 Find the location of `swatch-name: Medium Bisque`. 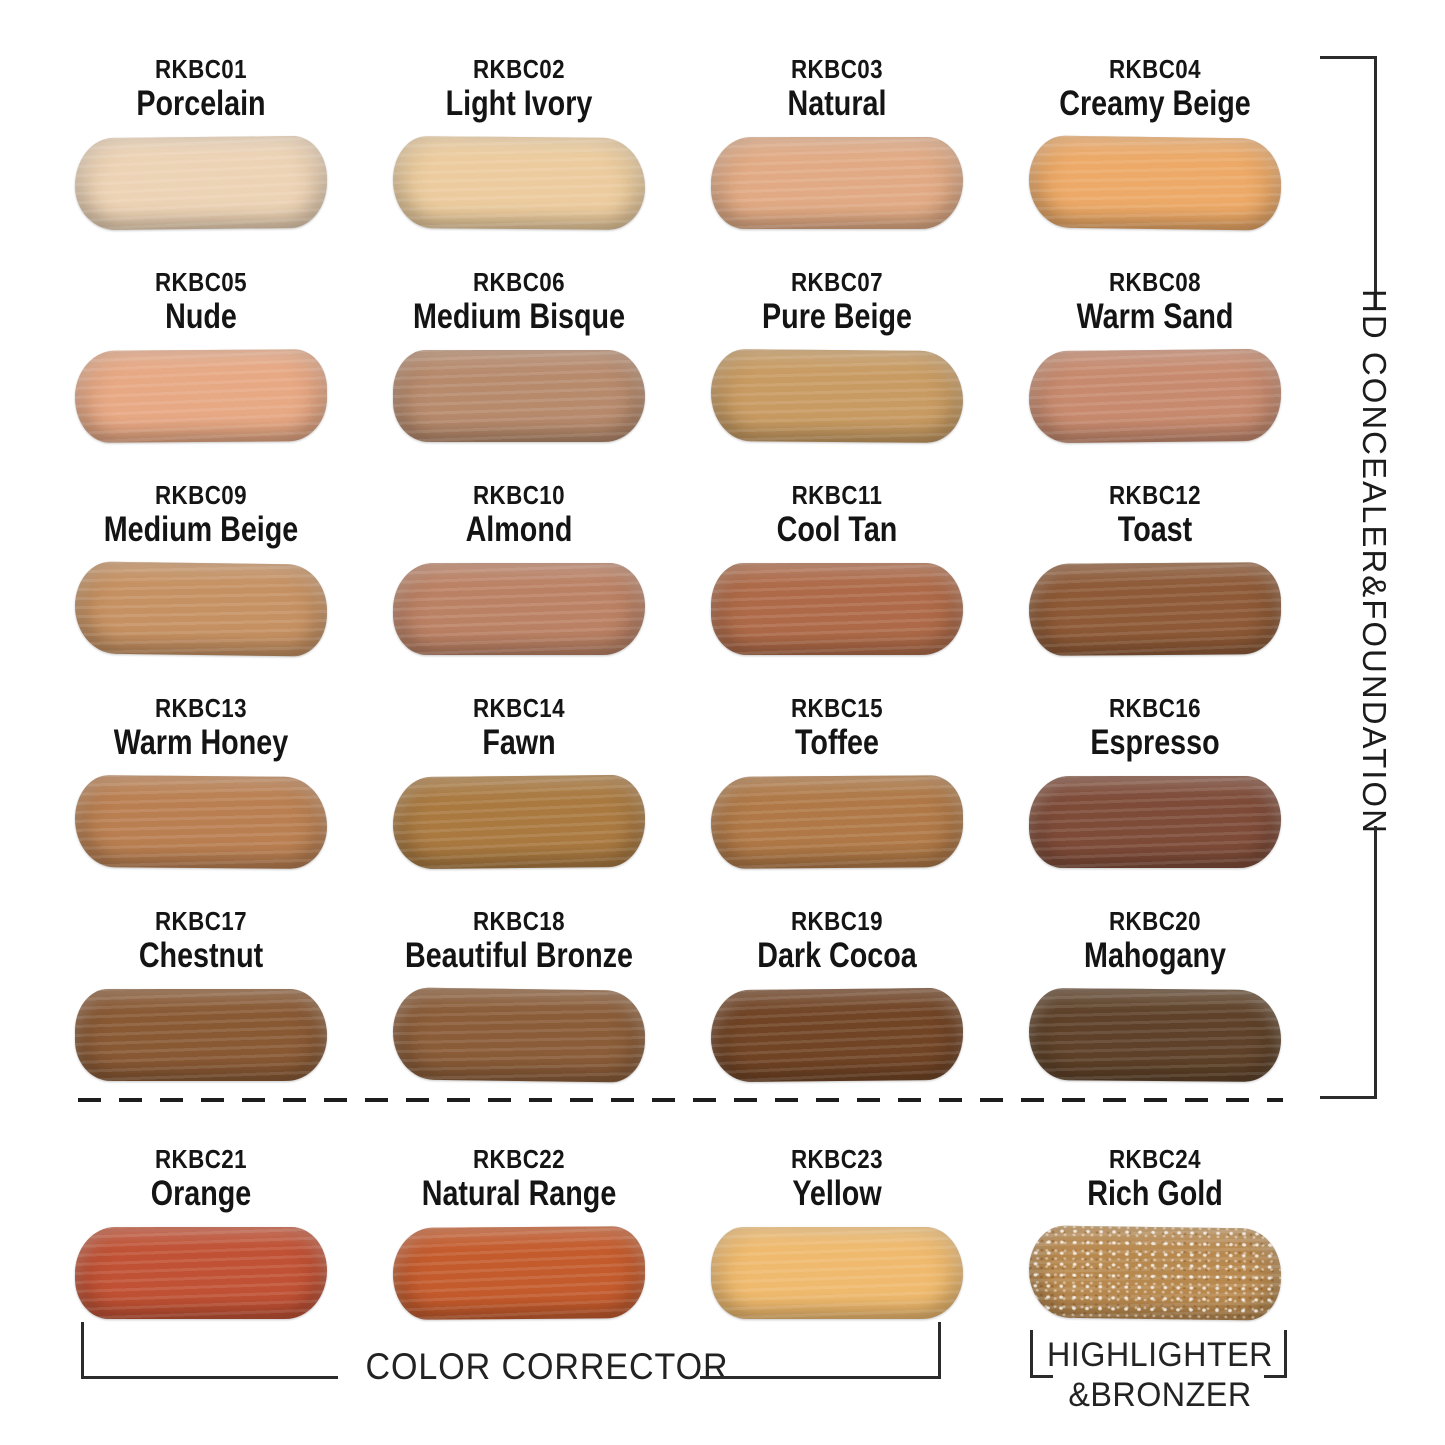

swatch-name: Medium Bisque is located at coordinates (519, 316).